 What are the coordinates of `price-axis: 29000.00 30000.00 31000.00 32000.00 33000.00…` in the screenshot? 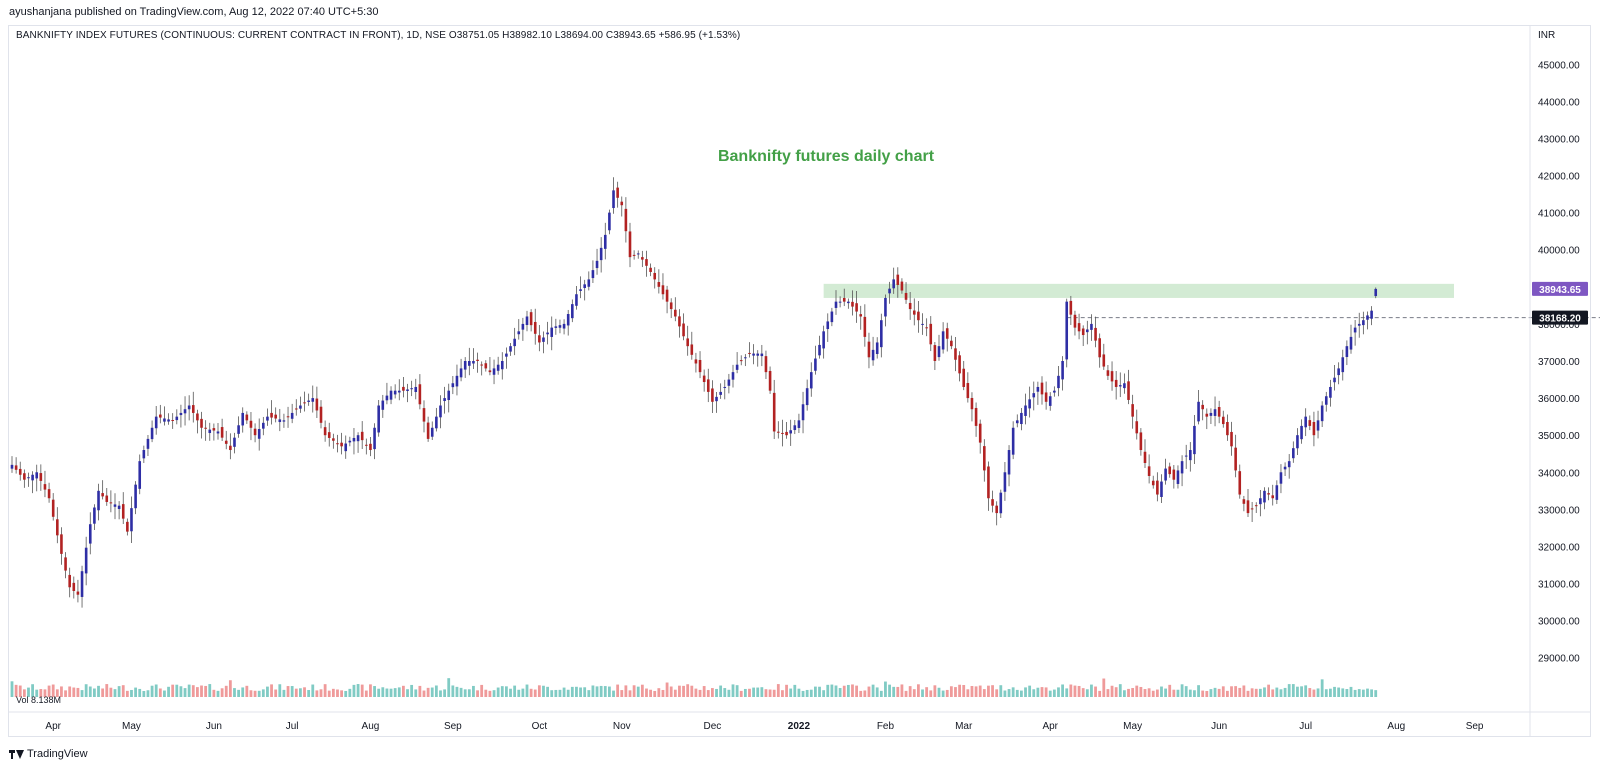 It's located at (1558, 381).